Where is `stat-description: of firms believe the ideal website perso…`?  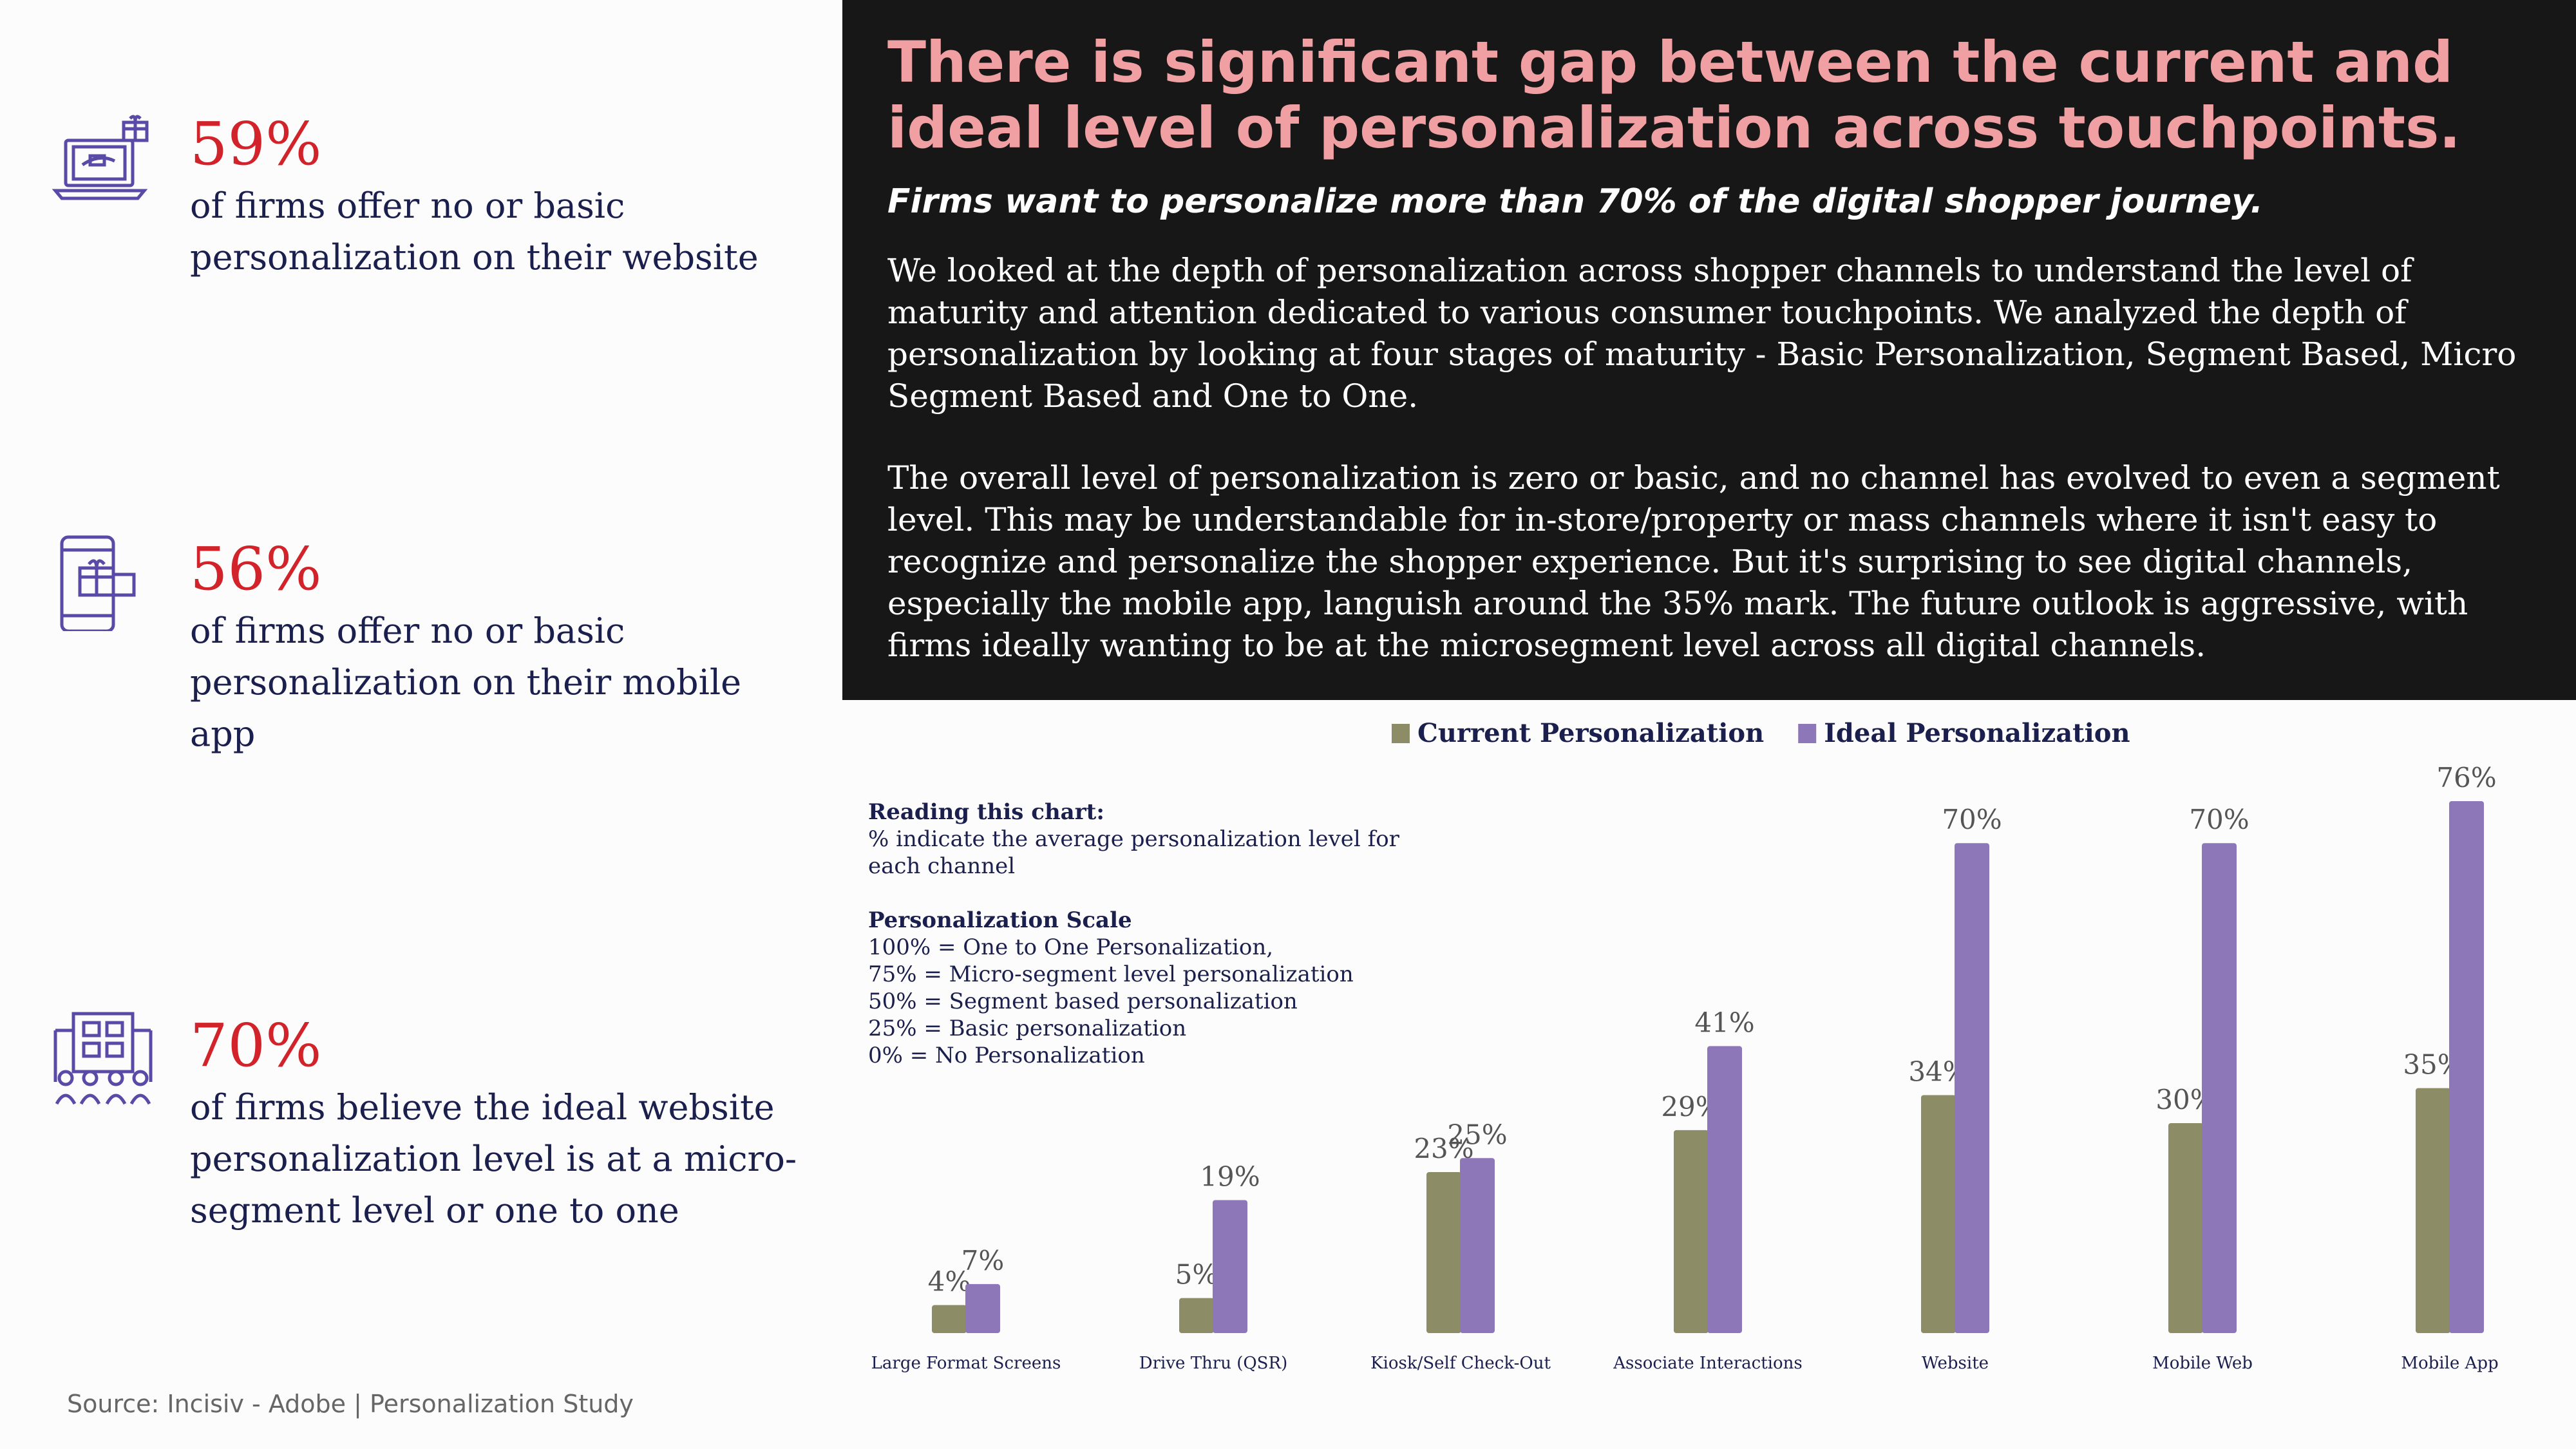 stat-description: of firms believe the ideal website perso… is located at coordinates (494, 1159).